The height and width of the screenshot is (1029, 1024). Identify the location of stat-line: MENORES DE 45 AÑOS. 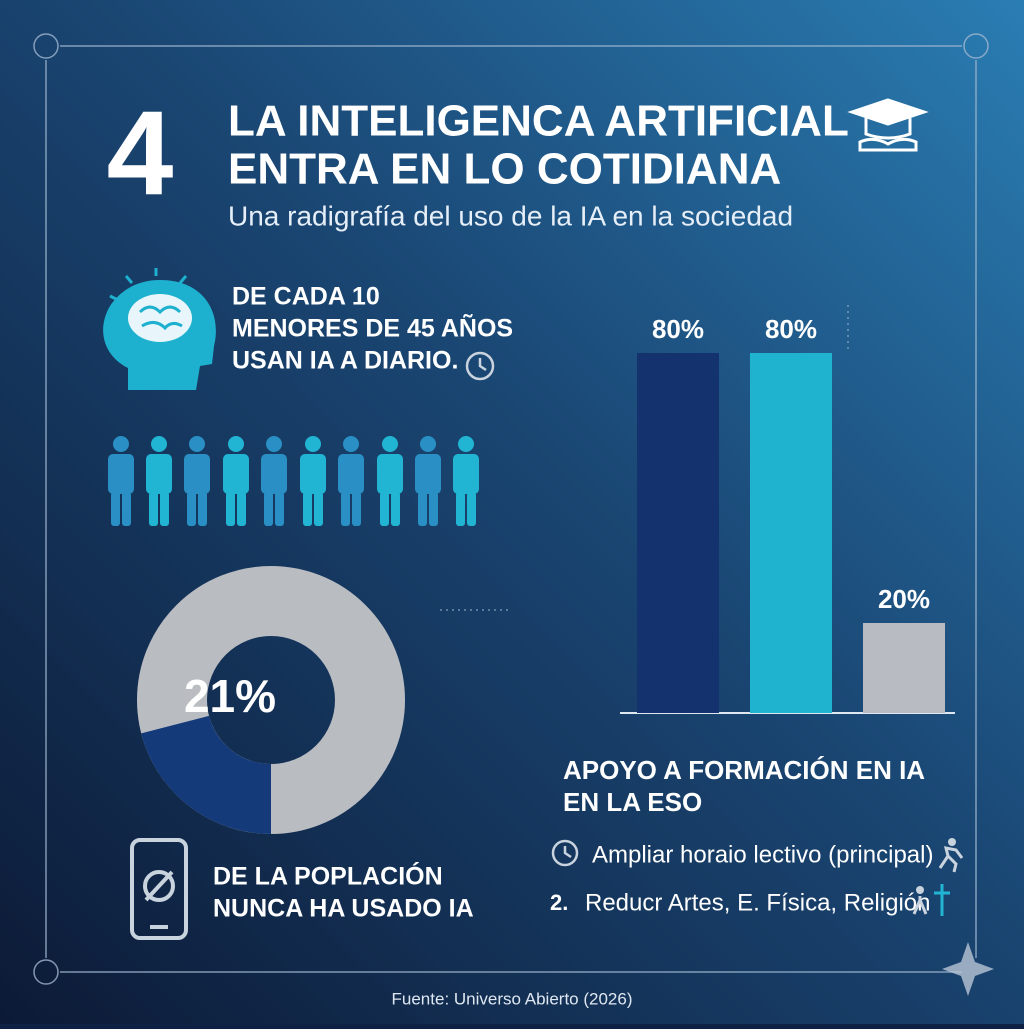
(372, 328).